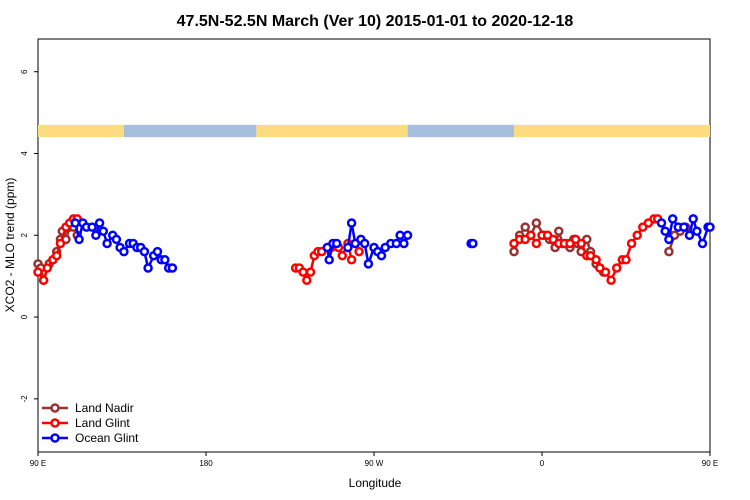 This screenshot has height=500, width=750. Describe the element at coordinates (375, 483) in the screenshot. I see `x-axis-label: Longitude` at that location.